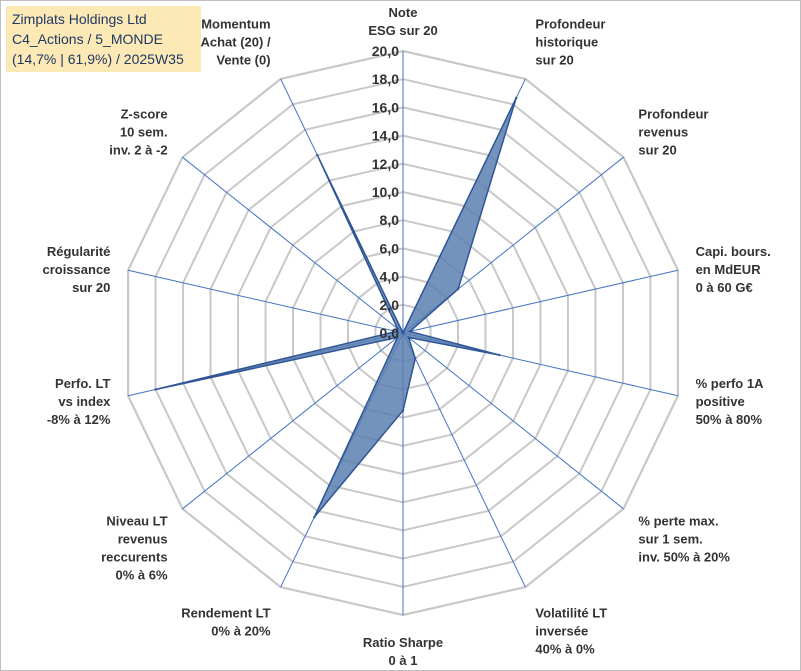  Describe the element at coordinates (402, 30) in the screenshot. I see `axis-label-line: ESG sur 20` at that location.